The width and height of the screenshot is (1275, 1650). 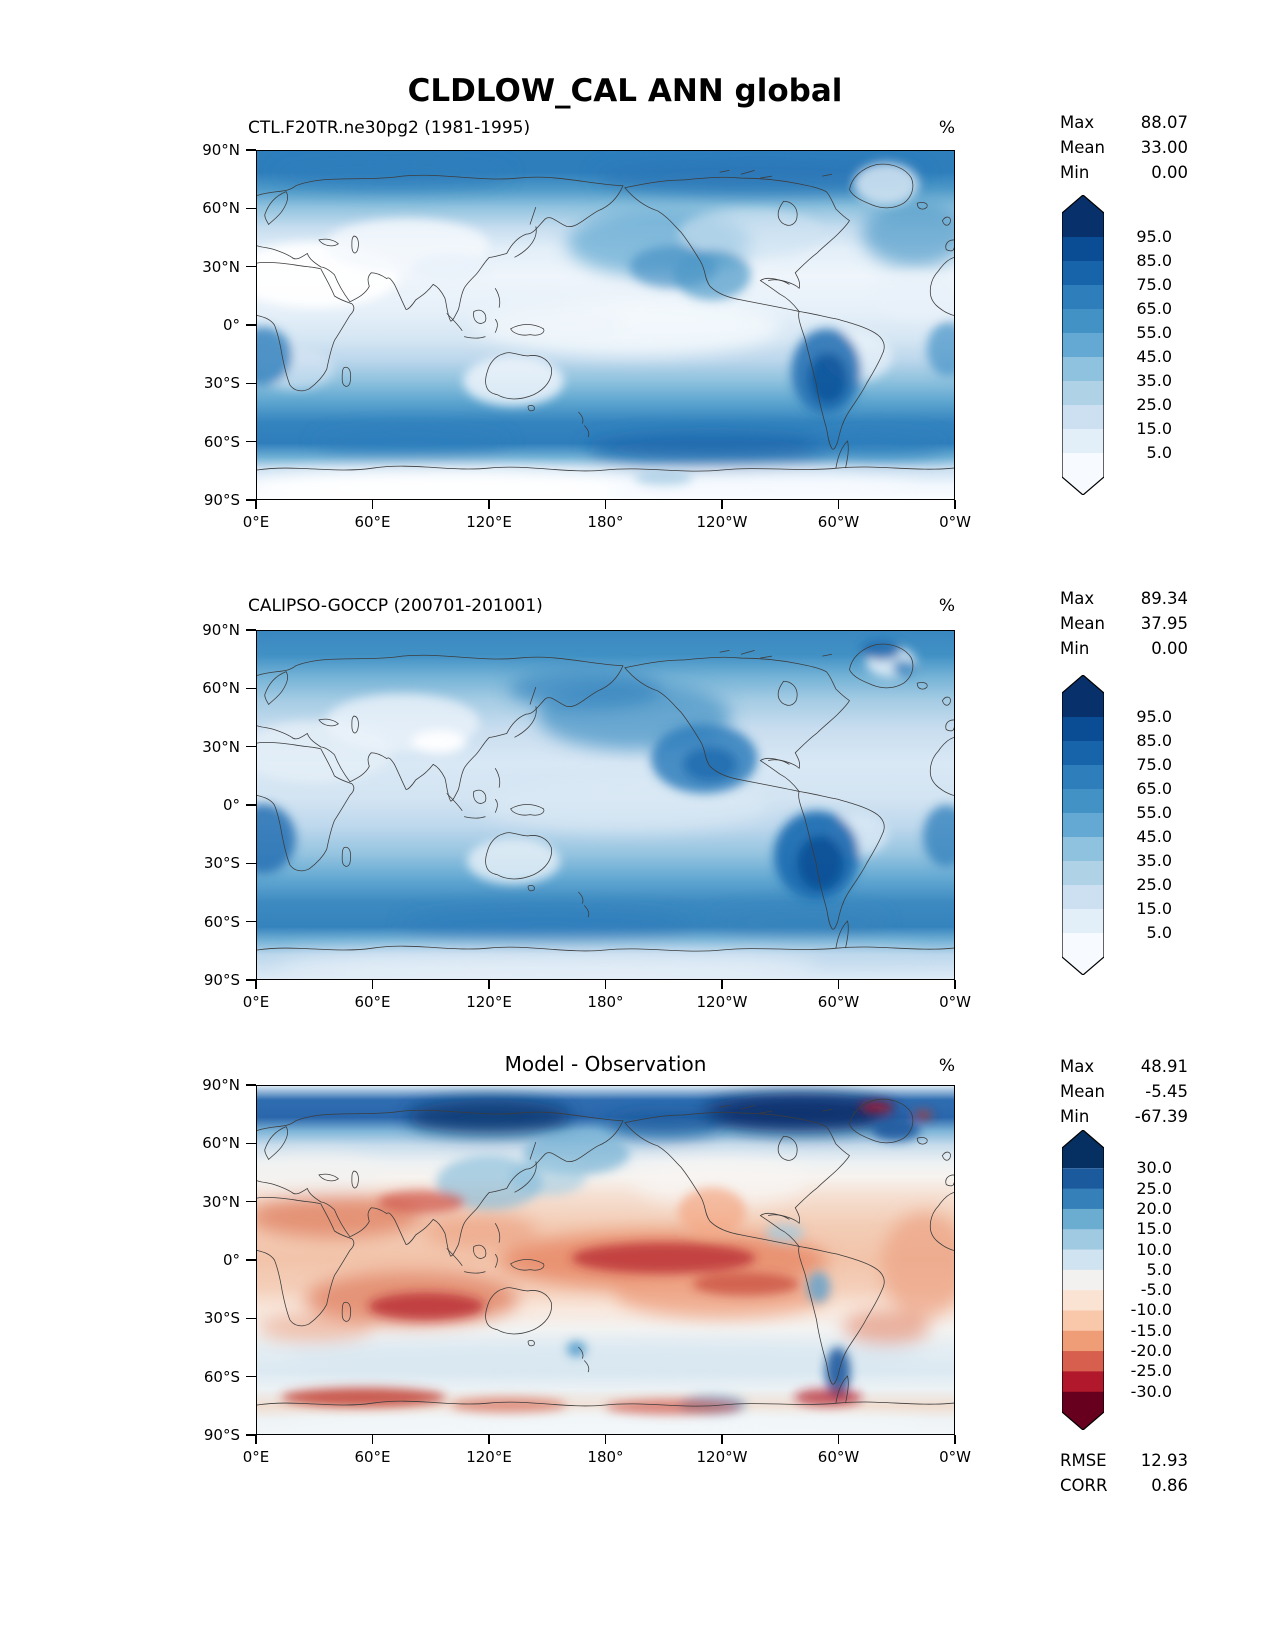 What do you see at coordinates (1164, 122) in the screenshot?
I see `stat-value: 88.07` at bounding box center [1164, 122].